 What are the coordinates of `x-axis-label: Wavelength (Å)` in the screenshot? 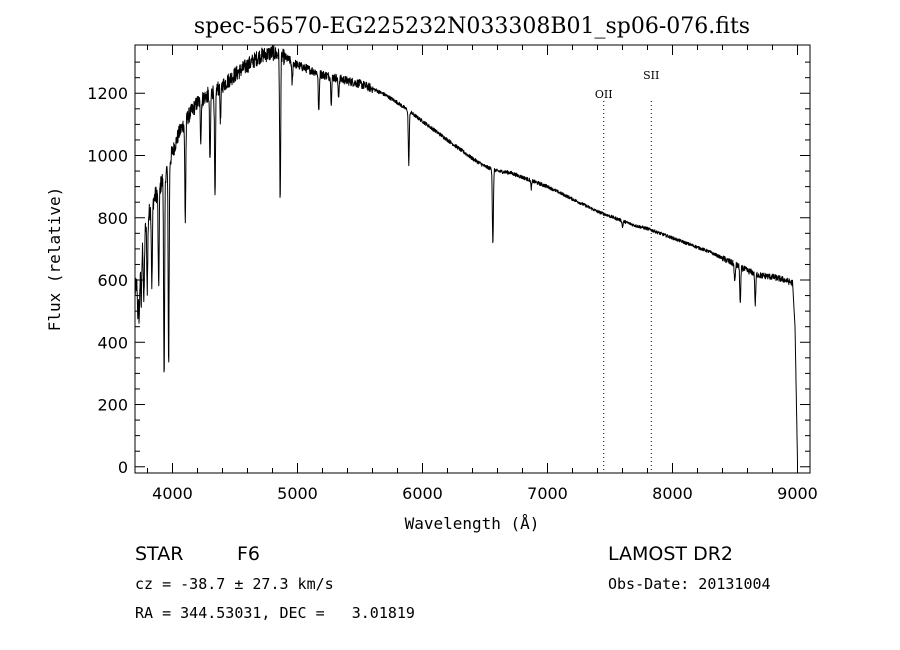 It's located at (472, 523).